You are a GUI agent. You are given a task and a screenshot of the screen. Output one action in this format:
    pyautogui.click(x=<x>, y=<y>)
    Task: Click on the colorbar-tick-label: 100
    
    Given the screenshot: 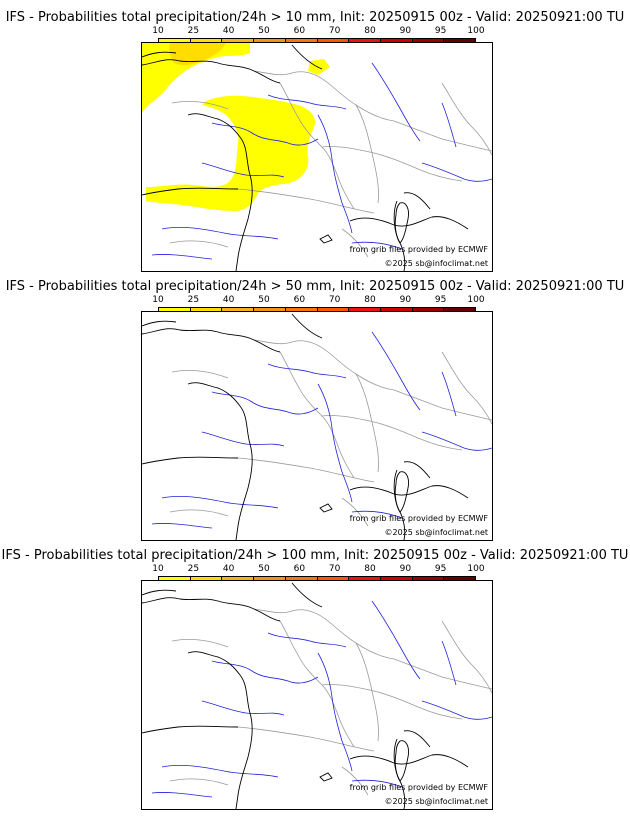 What is the action you would take?
    pyautogui.click(x=476, y=300)
    